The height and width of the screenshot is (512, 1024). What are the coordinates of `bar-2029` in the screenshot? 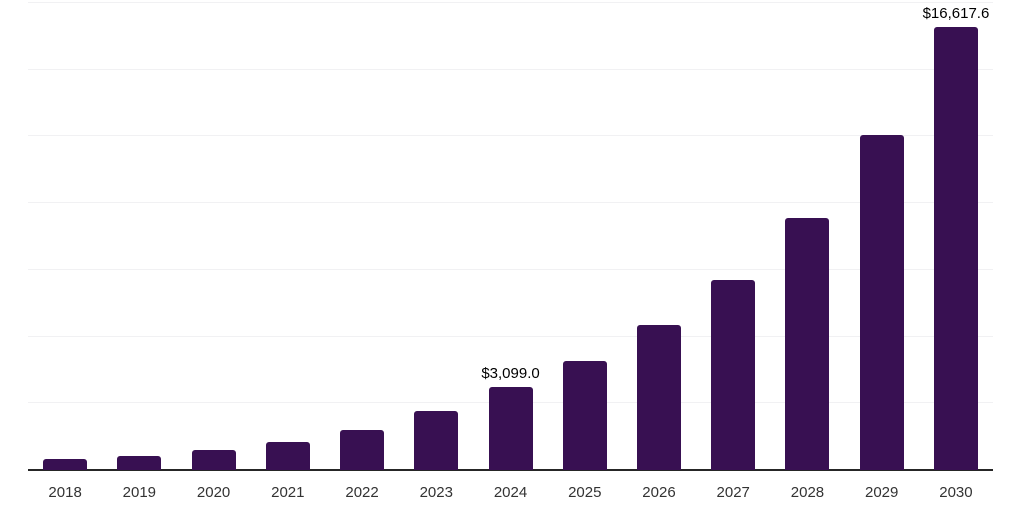 It's located at (881, 302).